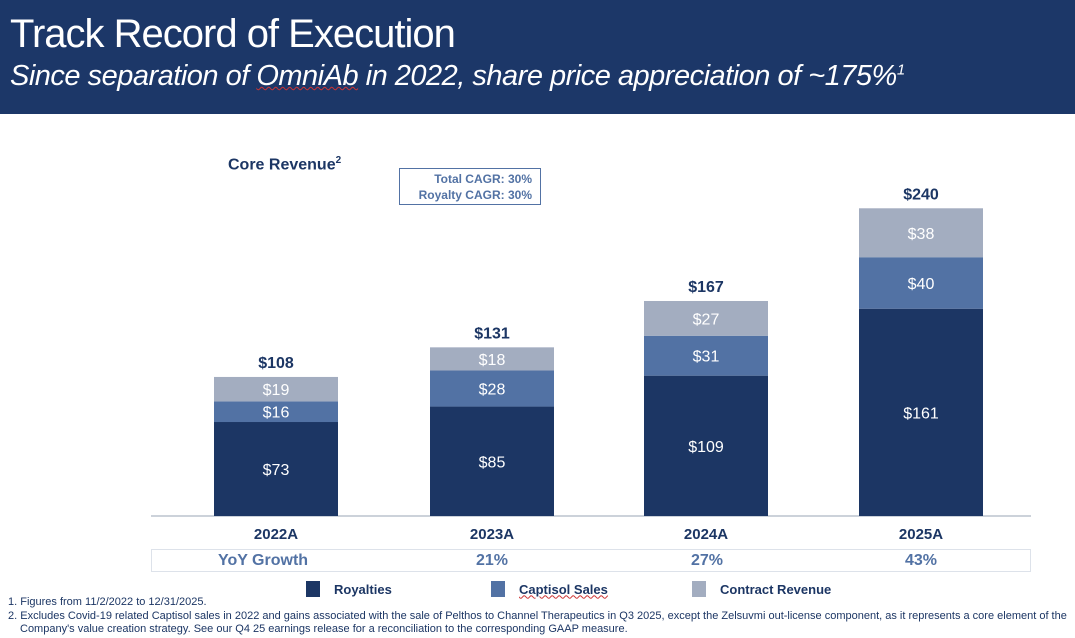 The height and width of the screenshot is (638, 1075). I want to click on data-label: $161, so click(921, 413).